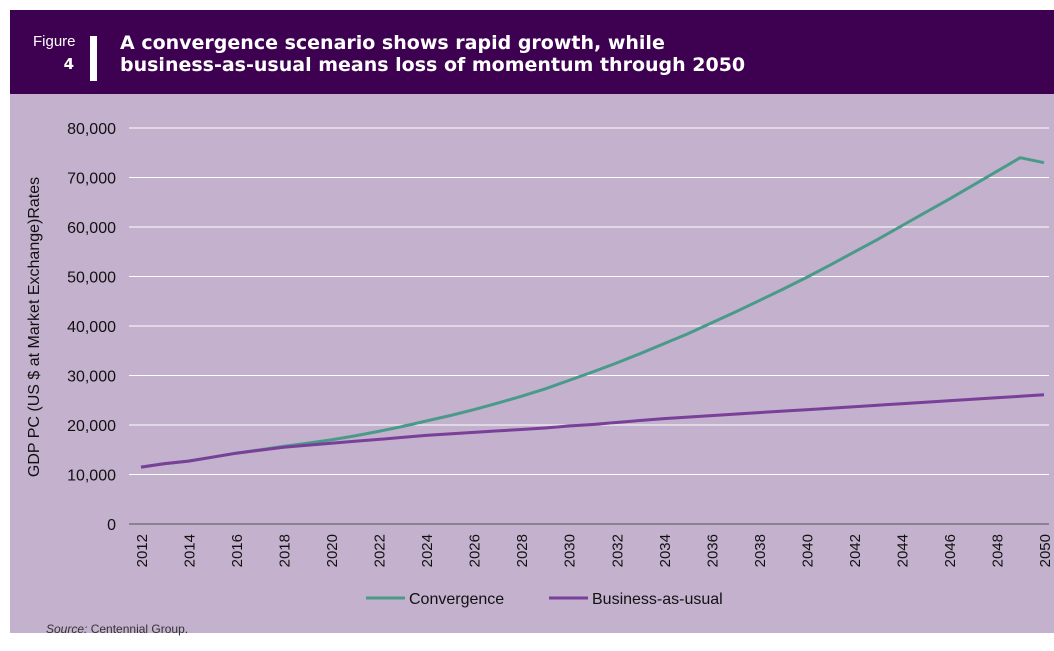 This screenshot has width=1054, height=651. What do you see at coordinates (380, 550) in the screenshot?
I see `x-tick-label: 2022` at bounding box center [380, 550].